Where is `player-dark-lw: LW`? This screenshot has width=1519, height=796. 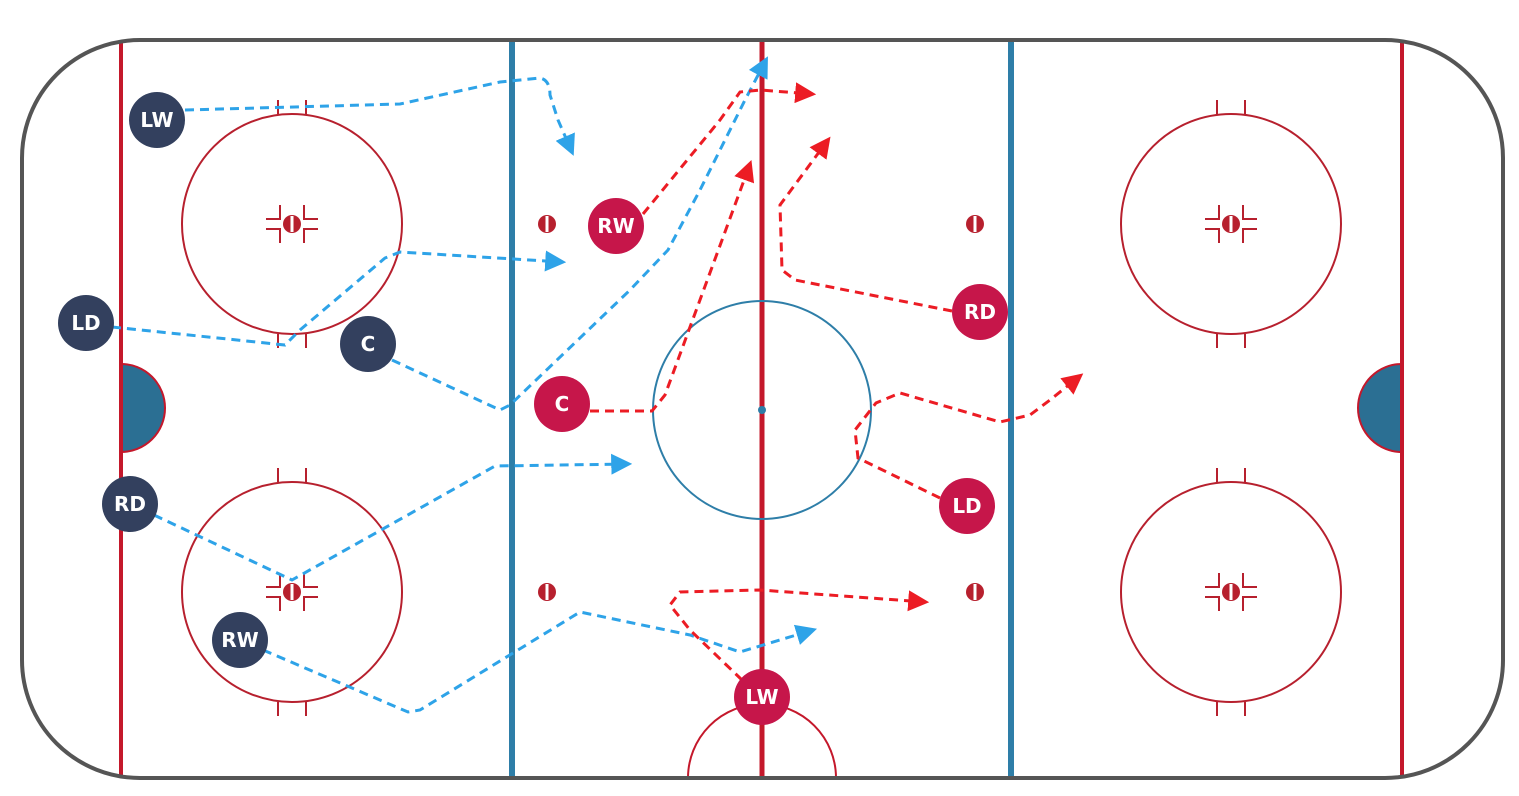 player-dark-lw: LW is located at coordinates (157, 120).